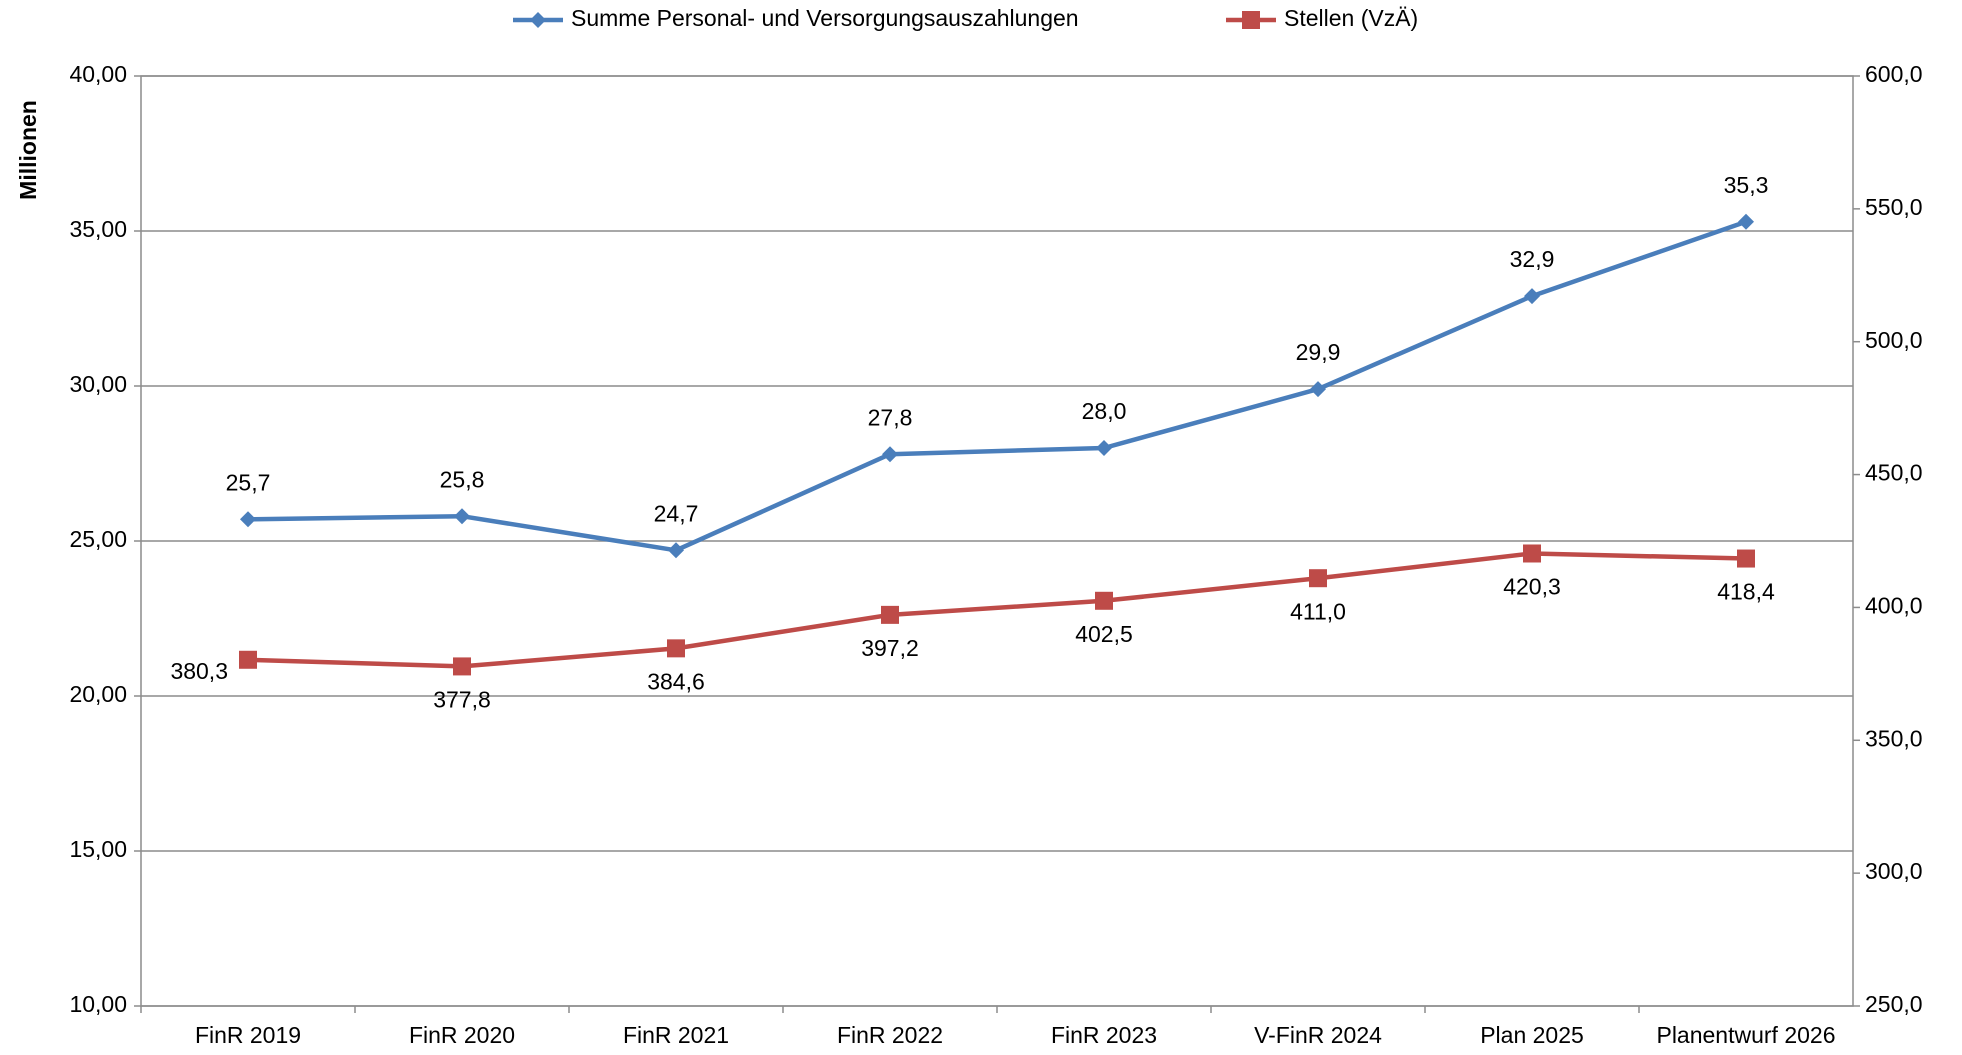  Describe the element at coordinates (1746, 185) in the screenshot. I see `data-label: 35,3` at that location.